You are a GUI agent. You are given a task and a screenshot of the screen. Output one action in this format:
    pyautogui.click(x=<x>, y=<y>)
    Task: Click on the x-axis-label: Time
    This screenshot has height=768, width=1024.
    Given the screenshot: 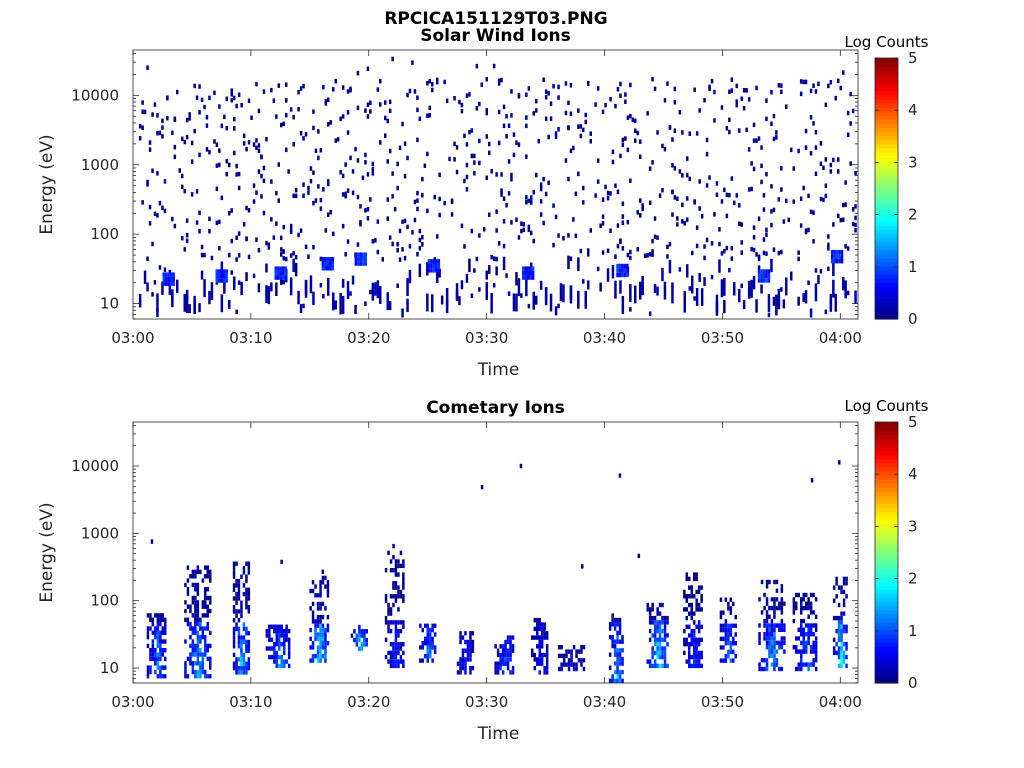 What is the action you would take?
    pyautogui.click(x=498, y=734)
    